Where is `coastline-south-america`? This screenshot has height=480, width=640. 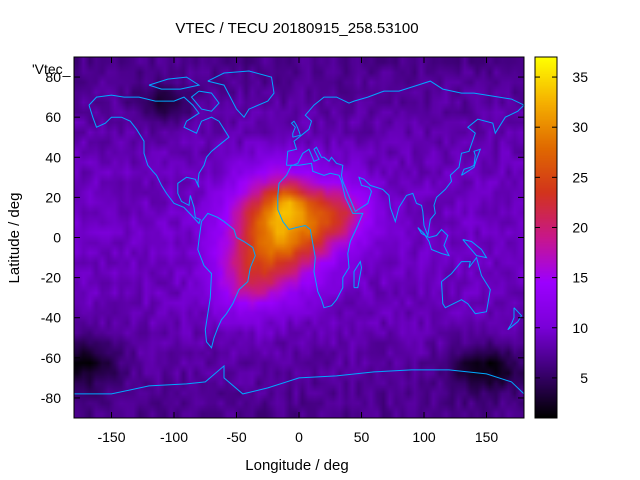
coastline-south-america is located at coordinates (226, 280).